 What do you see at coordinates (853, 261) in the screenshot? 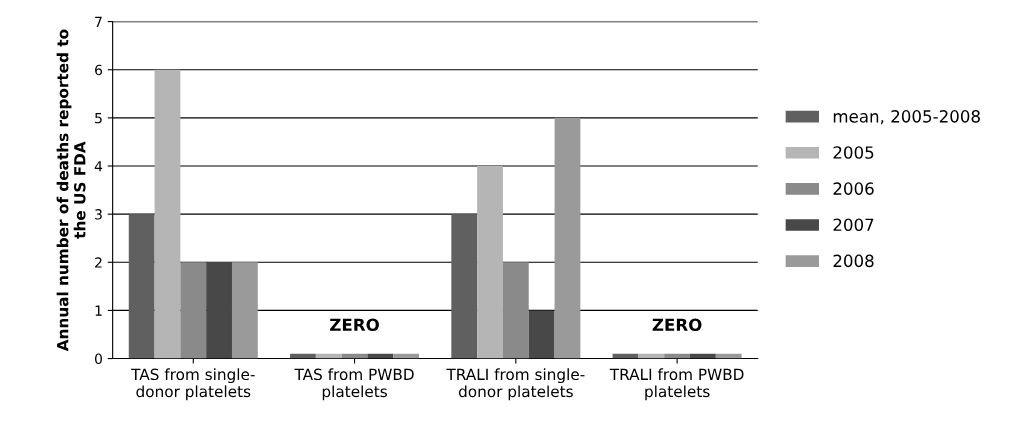
I see `legend-label: 2008` at bounding box center [853, 261].